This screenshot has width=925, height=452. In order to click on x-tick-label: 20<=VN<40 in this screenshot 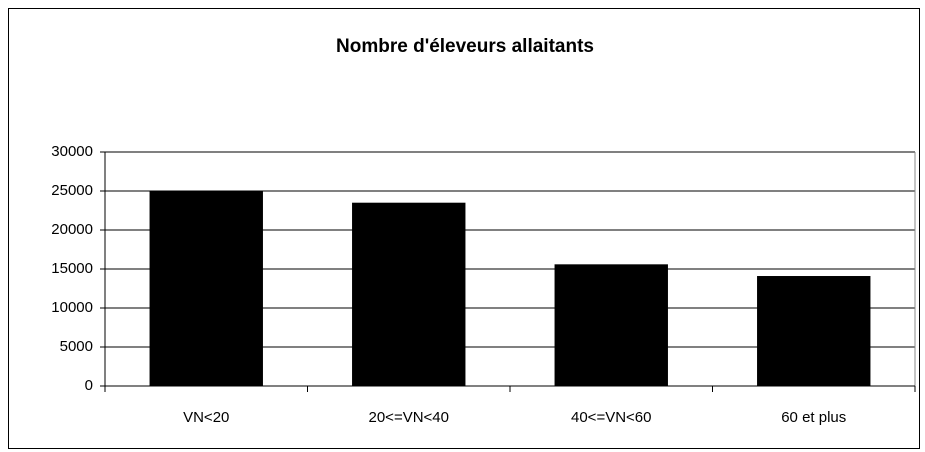, I will do `click(409, 417)`.